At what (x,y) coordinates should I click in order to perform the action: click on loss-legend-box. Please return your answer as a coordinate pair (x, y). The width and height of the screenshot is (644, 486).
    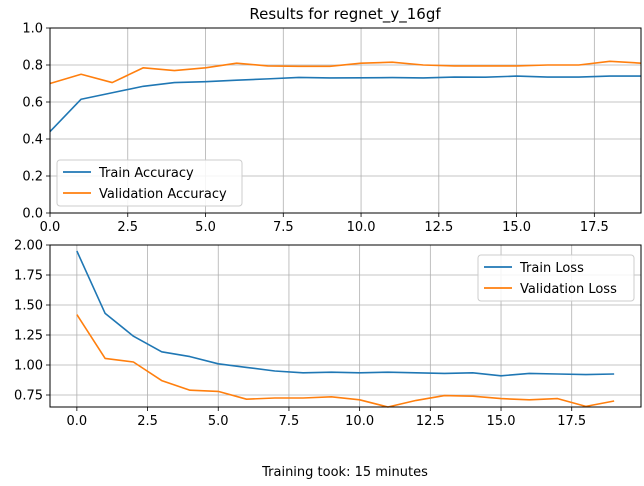
    Looking at the image, I should click on (556, 278).